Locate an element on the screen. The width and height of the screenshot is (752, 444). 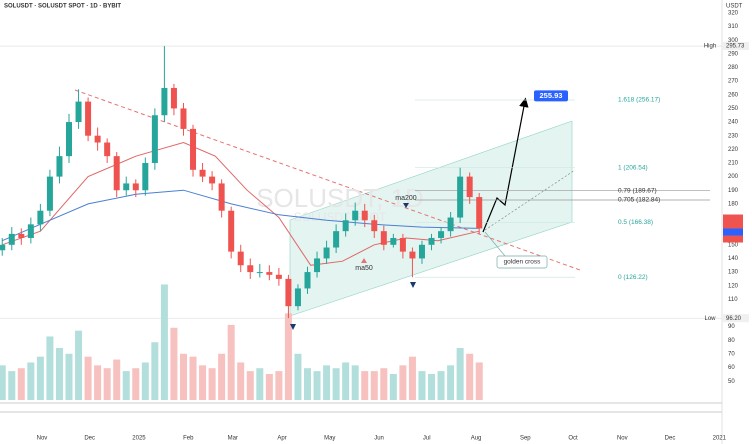
level-tag is located at coordinates (736, 46).